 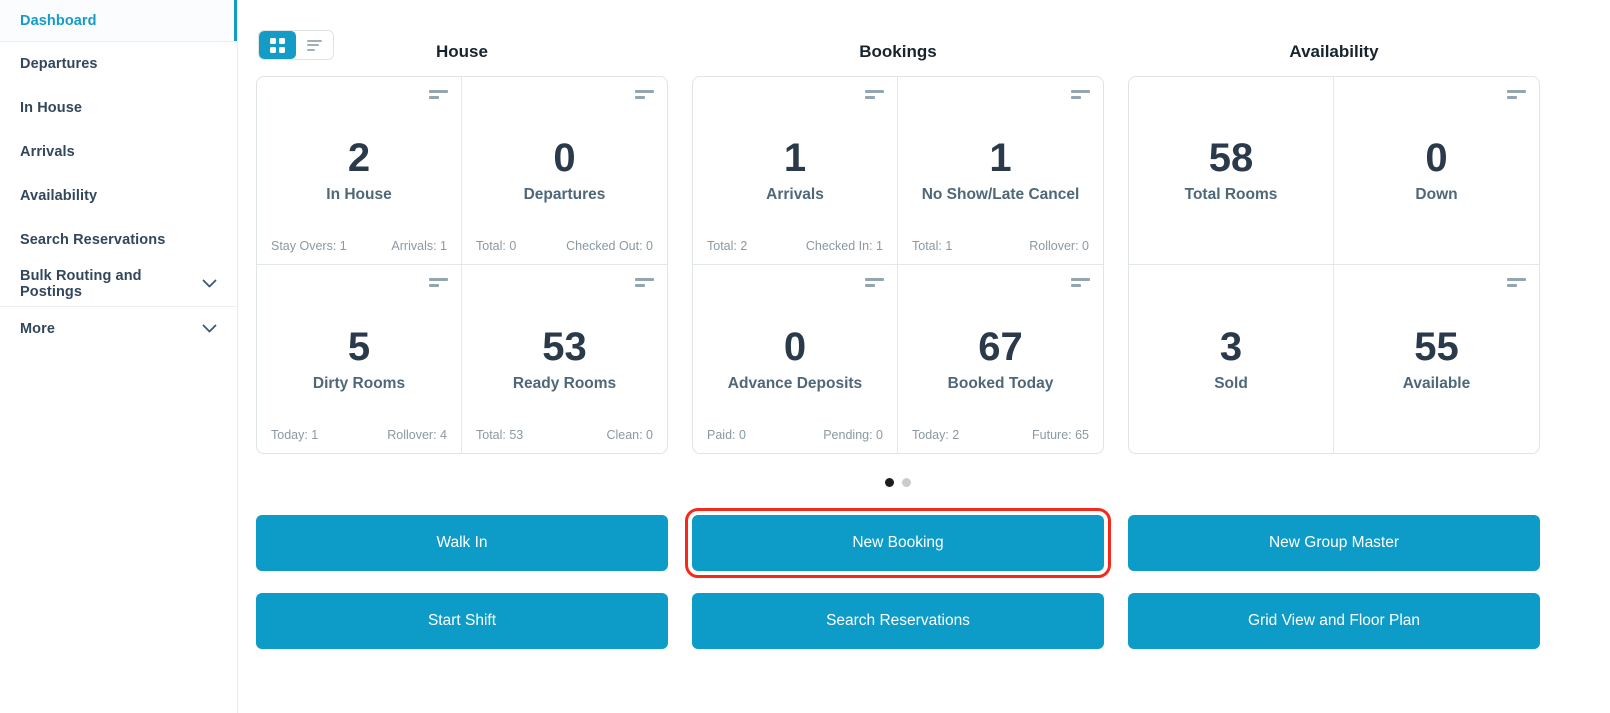 I want to click on stat-value: 5, so click(x=359, y=346).